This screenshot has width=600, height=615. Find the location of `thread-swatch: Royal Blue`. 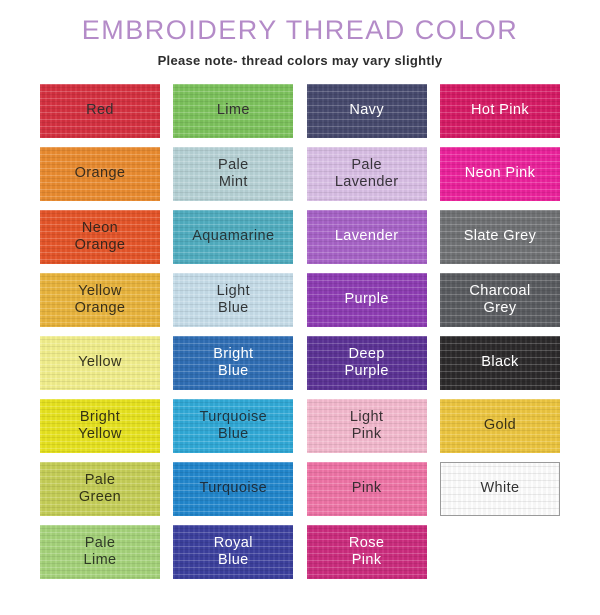

thread-swatch: Royal Blue is located at coordinates (233, 552).